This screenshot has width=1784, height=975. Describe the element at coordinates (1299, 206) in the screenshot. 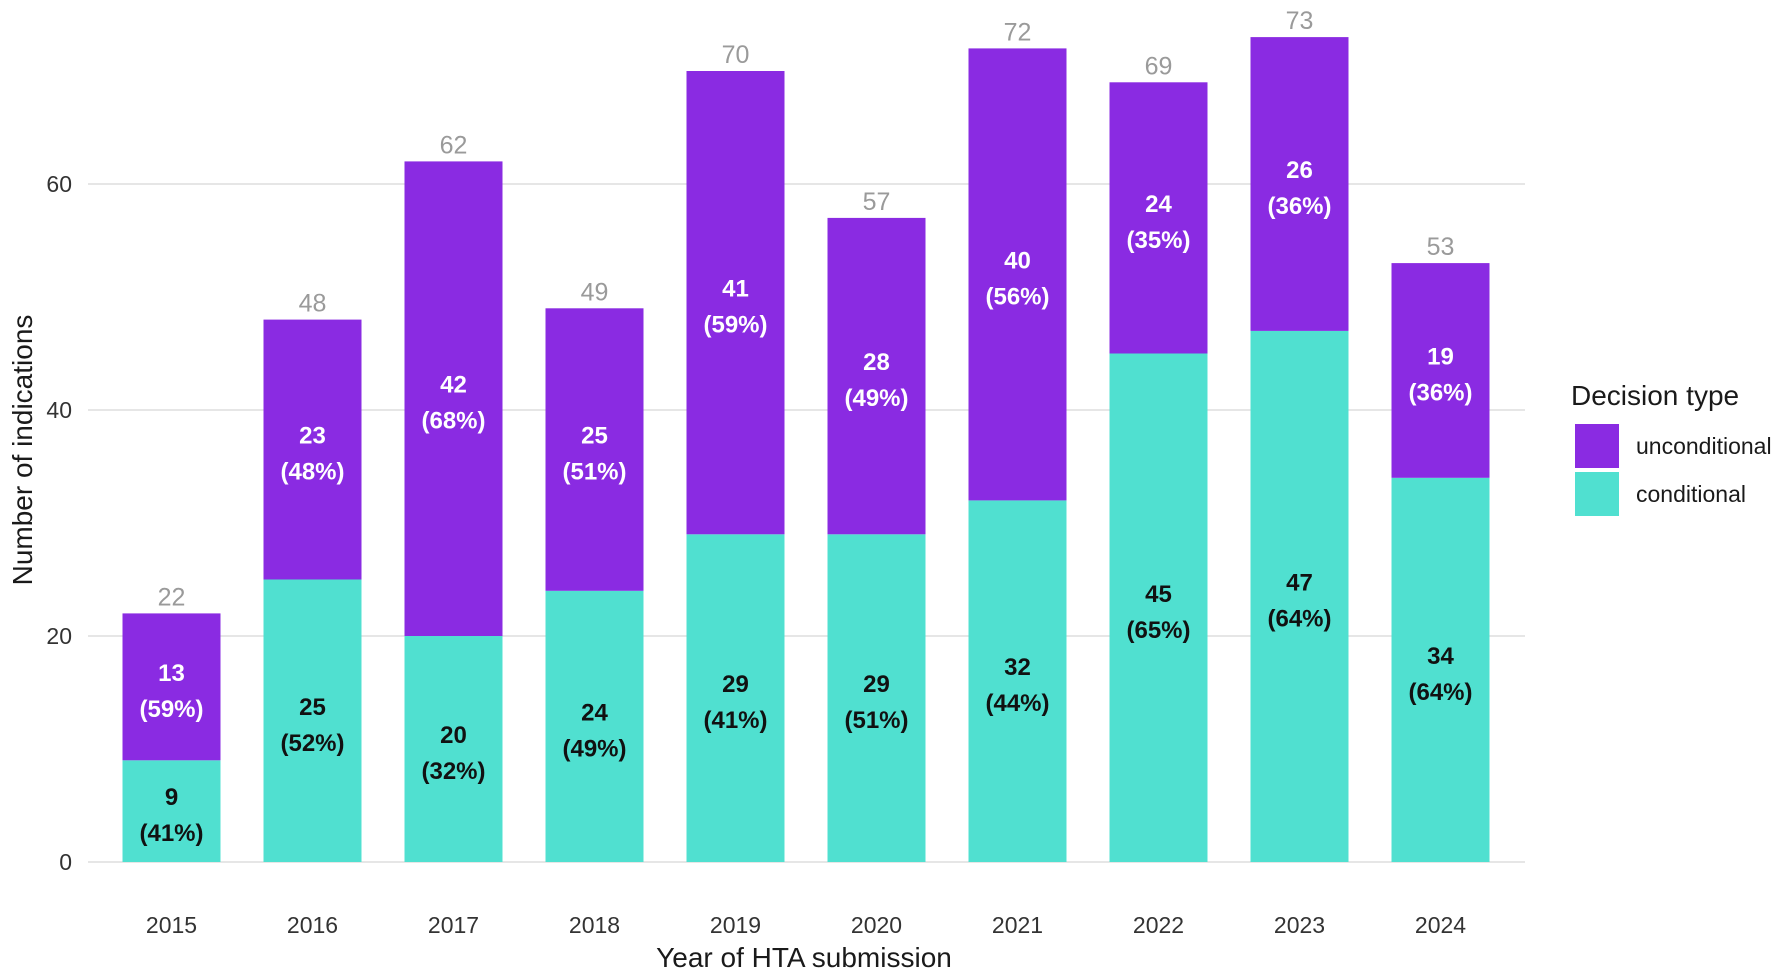

I see `percent-label-unconditional-2023: (36%)` at that location.